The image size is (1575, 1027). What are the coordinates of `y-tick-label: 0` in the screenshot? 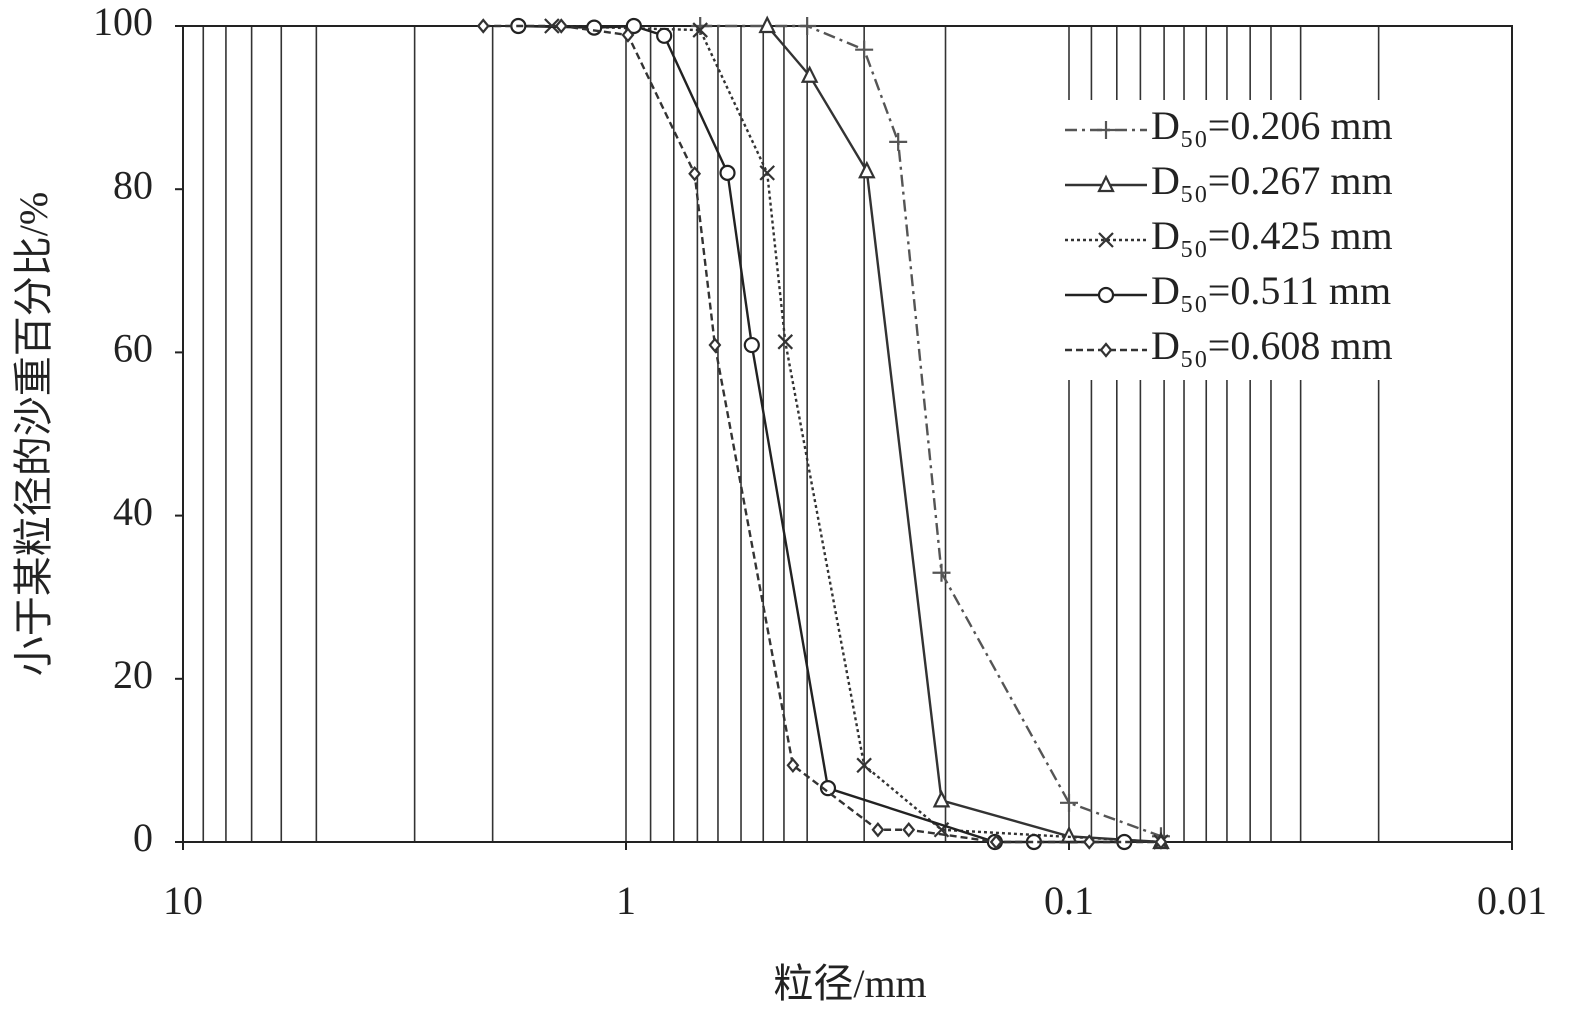 It's located at (143, 837).